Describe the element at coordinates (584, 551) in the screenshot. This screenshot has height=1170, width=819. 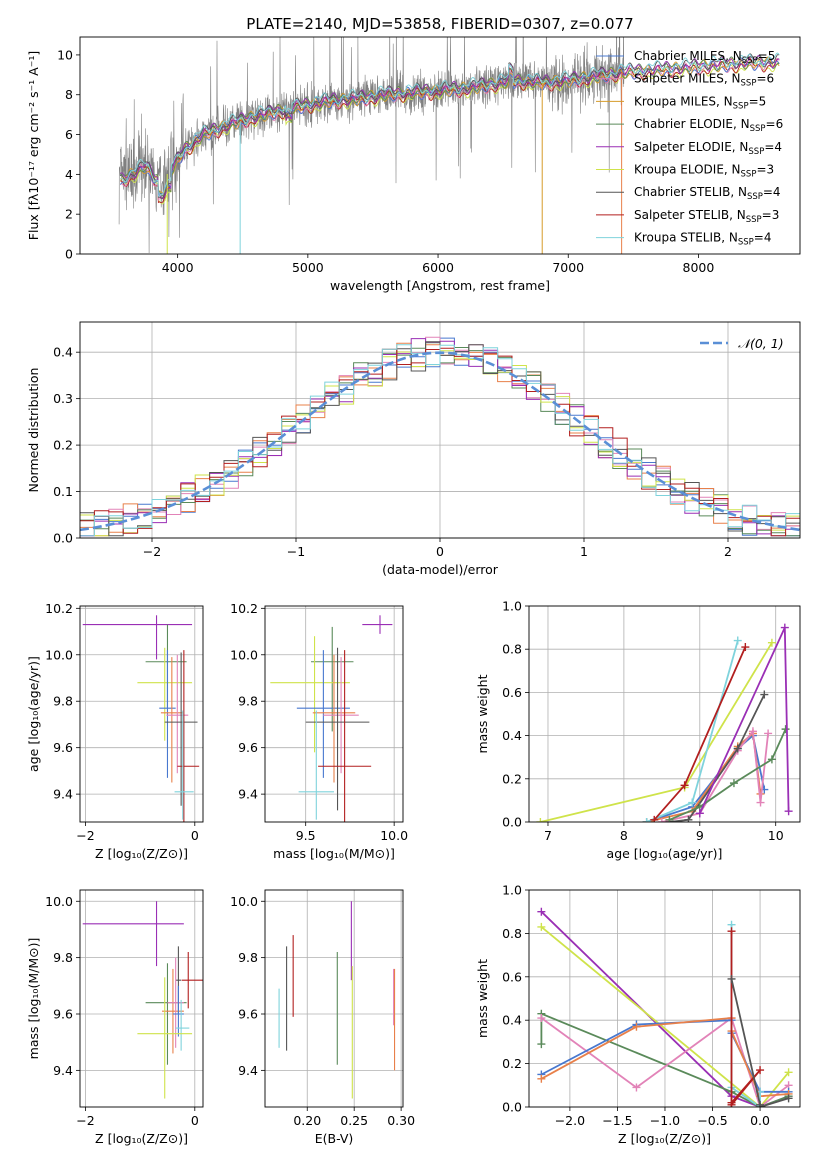
I see `x-tick-label: 1` at that location.